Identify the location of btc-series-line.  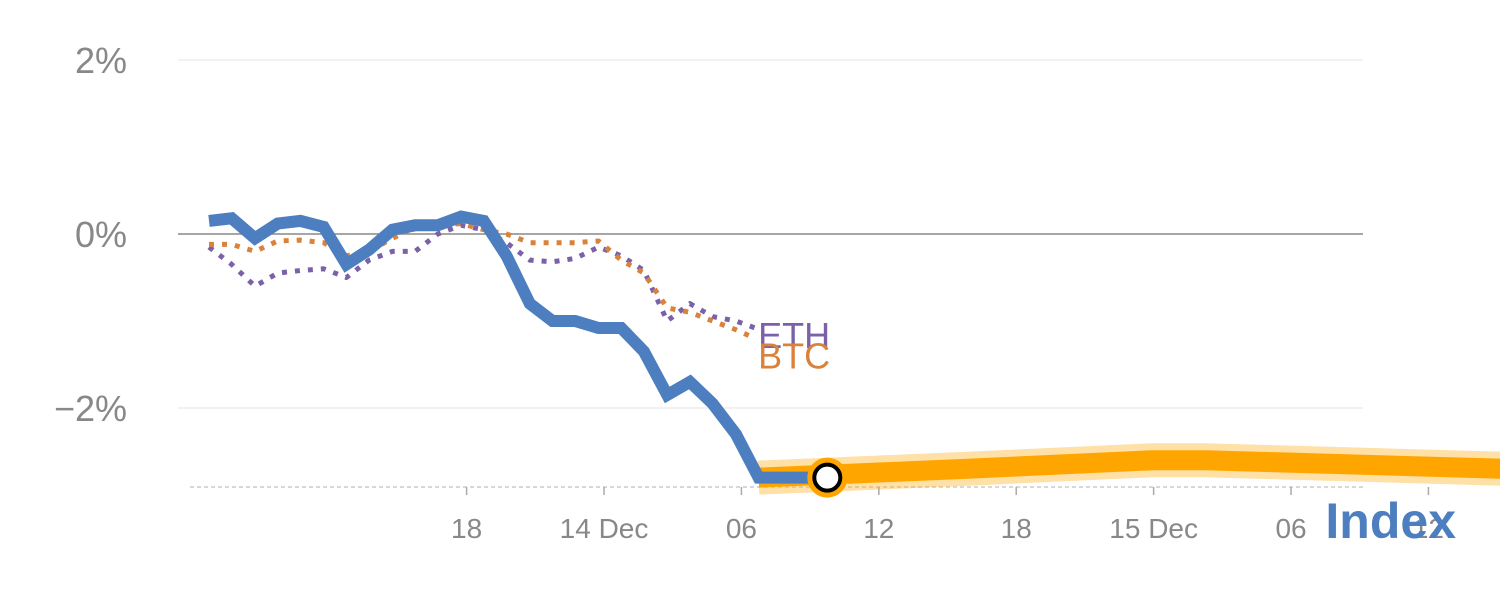
(483, 281).